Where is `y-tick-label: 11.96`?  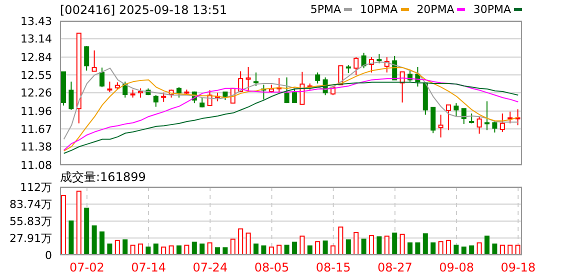
y-tick-label: 11.96 is located at coordinates (36, 111).